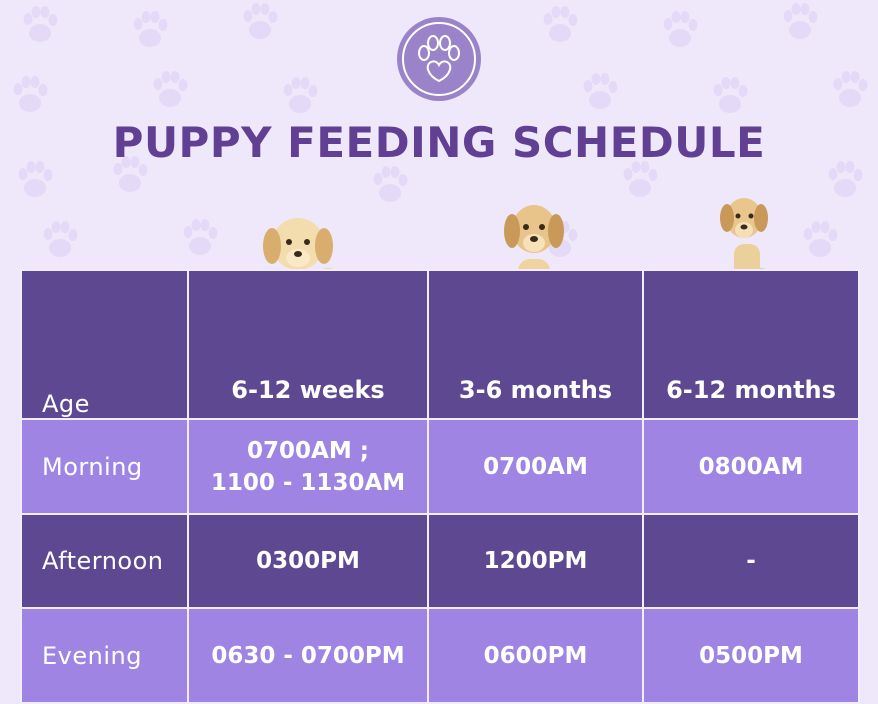 This screenshot has width=878, height=704. I want to click on cell-evening-6-12-months: 0500PM, so click(751, 655).